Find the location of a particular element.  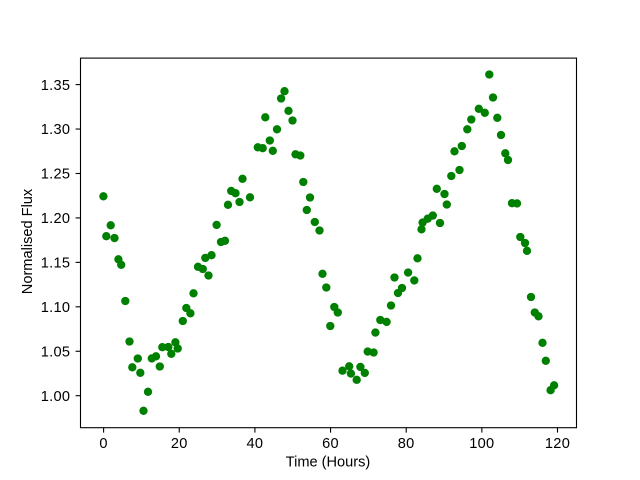

svg-text: 100 is located at coordinates (481, 444).